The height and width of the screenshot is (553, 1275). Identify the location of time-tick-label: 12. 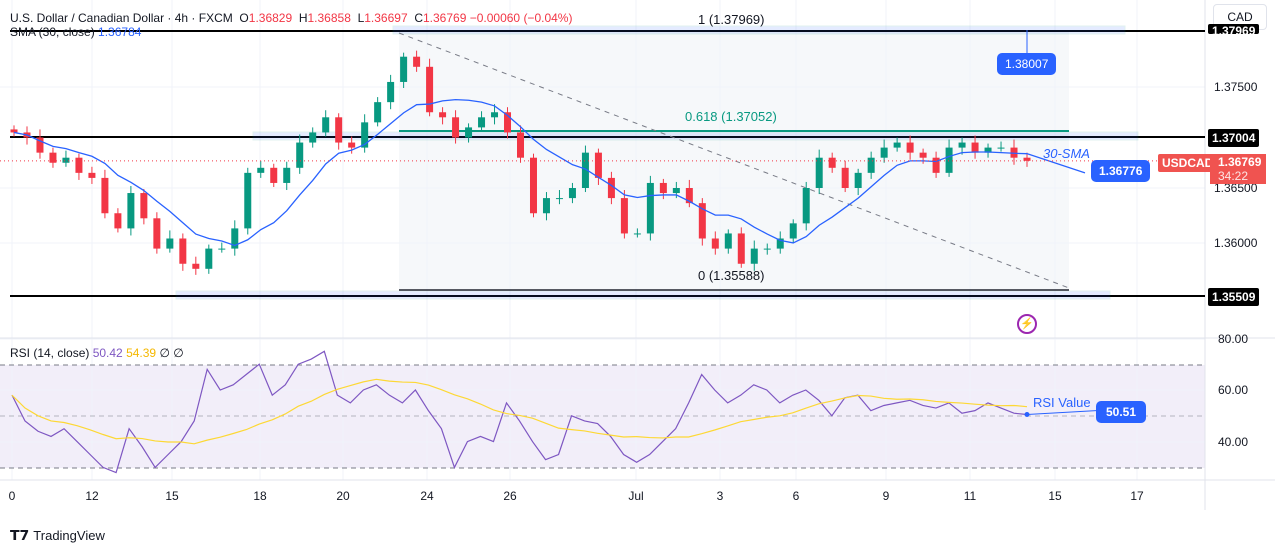
(92, 496).